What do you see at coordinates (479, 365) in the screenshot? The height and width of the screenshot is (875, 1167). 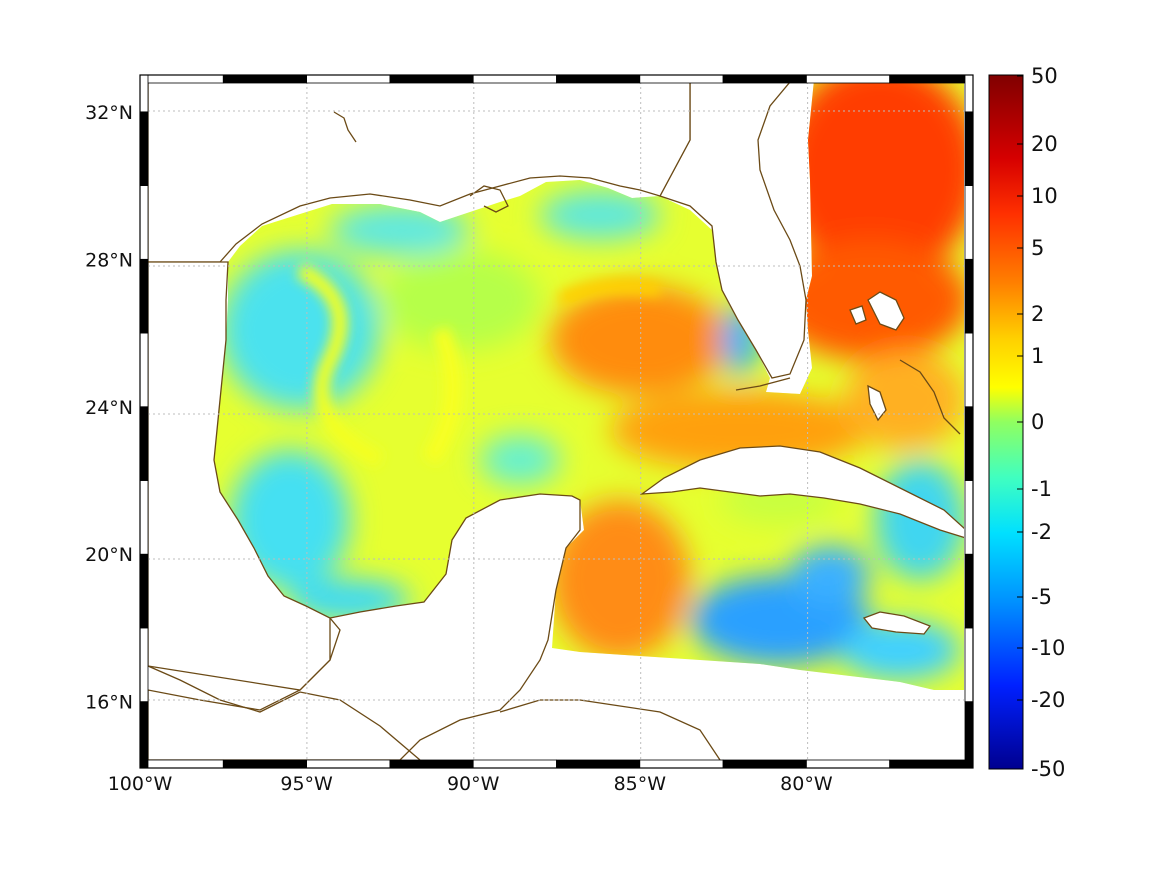 I see `field-yellow-fronts` at bounding box center [479, 365].